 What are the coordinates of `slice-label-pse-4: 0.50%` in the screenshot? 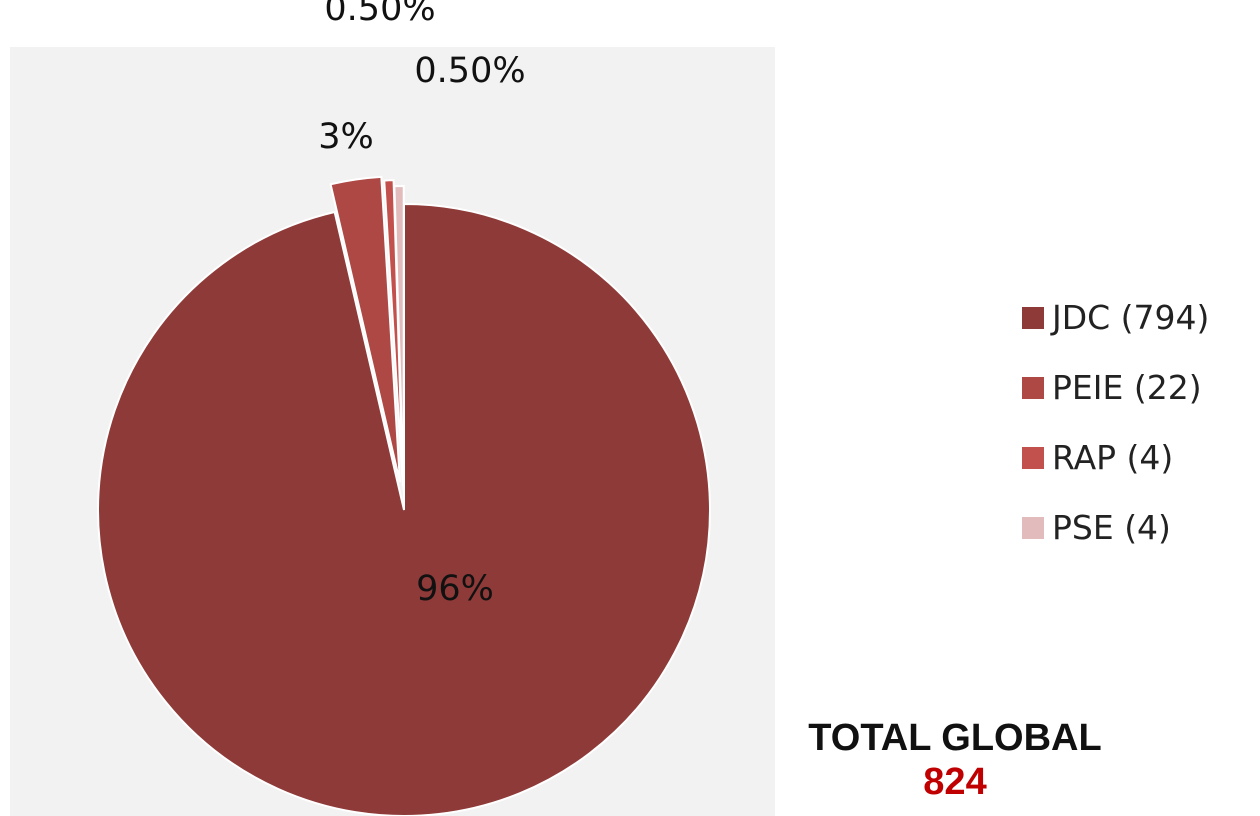 It's located at (469, 71).